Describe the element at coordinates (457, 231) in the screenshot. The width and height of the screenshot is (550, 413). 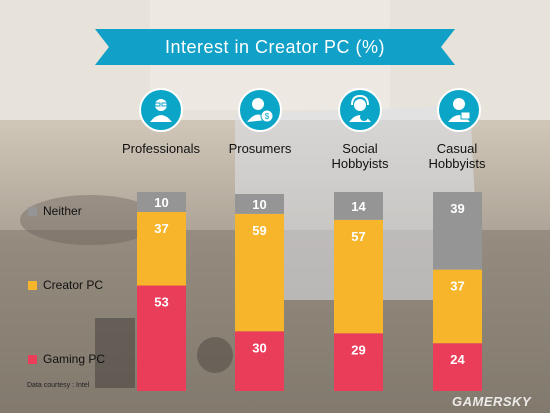
I see `bar-segment-casual-hobbyists-neither` at that location.